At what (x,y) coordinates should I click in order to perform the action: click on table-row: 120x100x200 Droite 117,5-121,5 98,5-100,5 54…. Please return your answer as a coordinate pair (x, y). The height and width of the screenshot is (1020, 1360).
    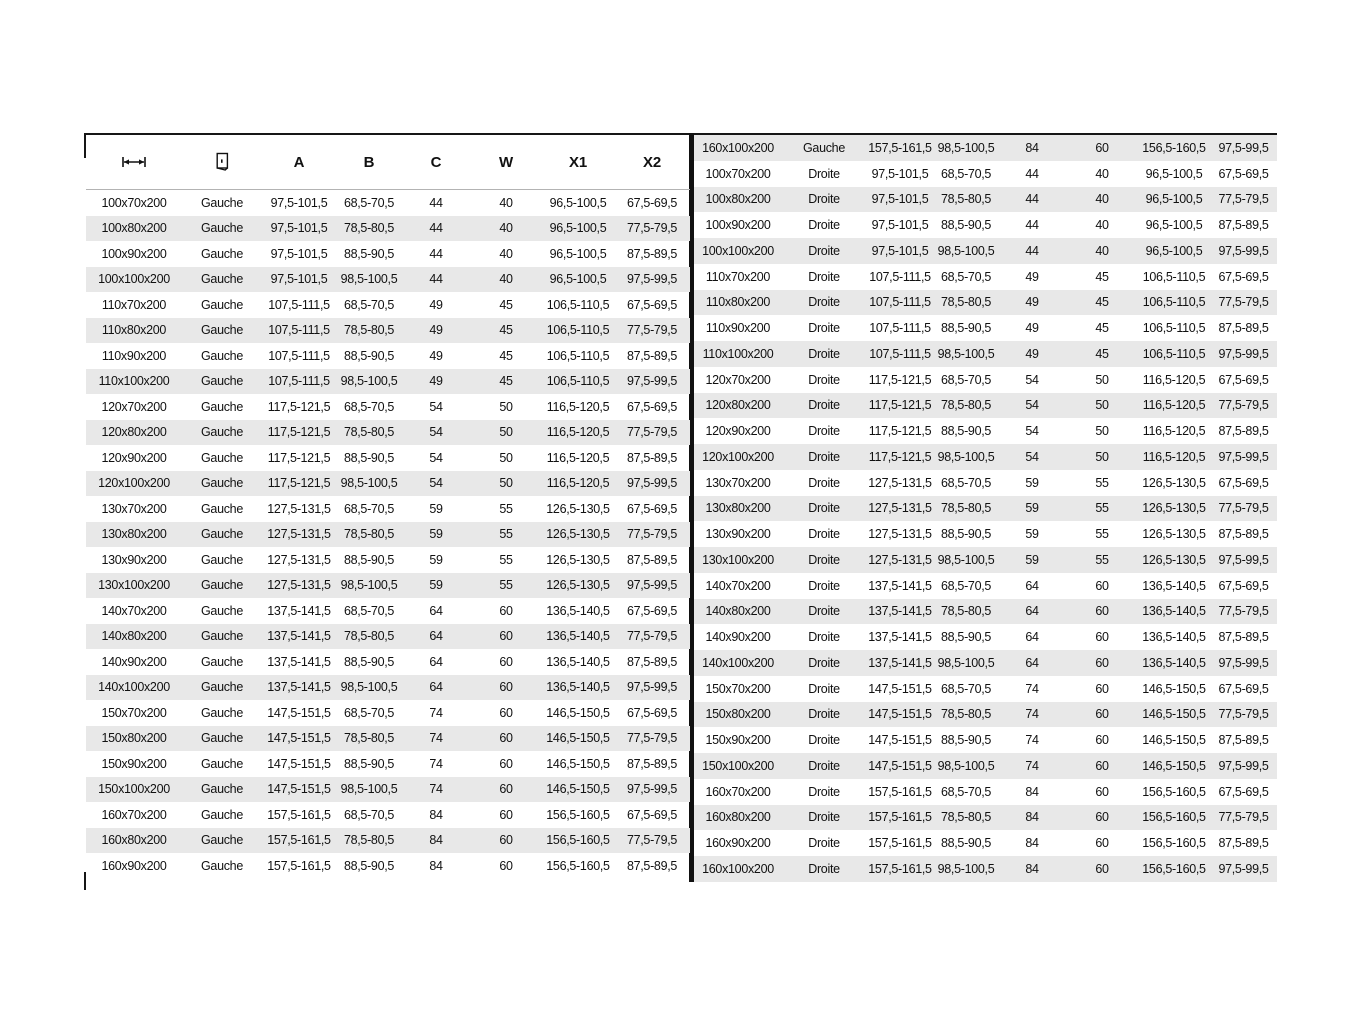
    Looking at the image, I should click on (985, 457).